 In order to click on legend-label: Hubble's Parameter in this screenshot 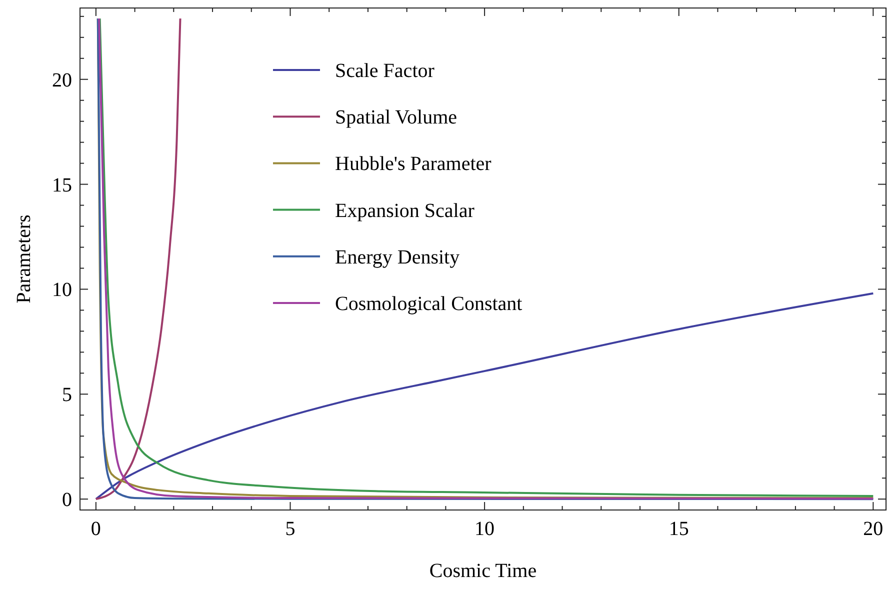, I will do `click(413, 164)`.